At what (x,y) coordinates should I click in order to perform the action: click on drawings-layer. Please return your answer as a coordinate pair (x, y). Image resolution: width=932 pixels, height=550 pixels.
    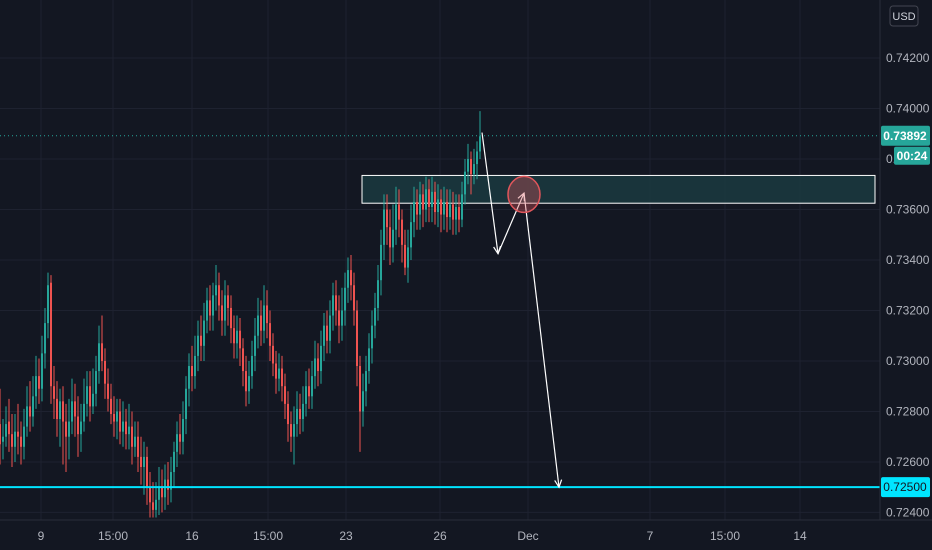
    Looking at the image, I should click on (618, 189).